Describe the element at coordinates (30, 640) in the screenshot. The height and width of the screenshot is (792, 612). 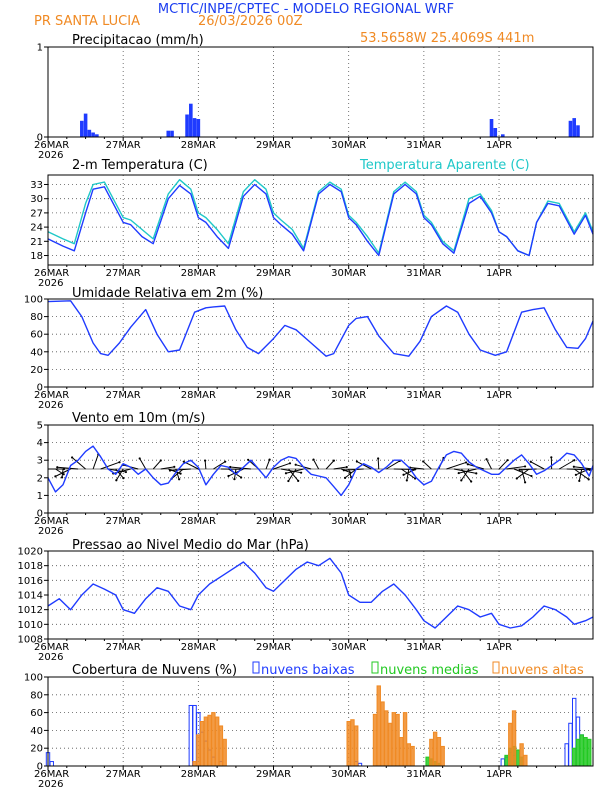
I see `y-tick-label: 1008` at that location.